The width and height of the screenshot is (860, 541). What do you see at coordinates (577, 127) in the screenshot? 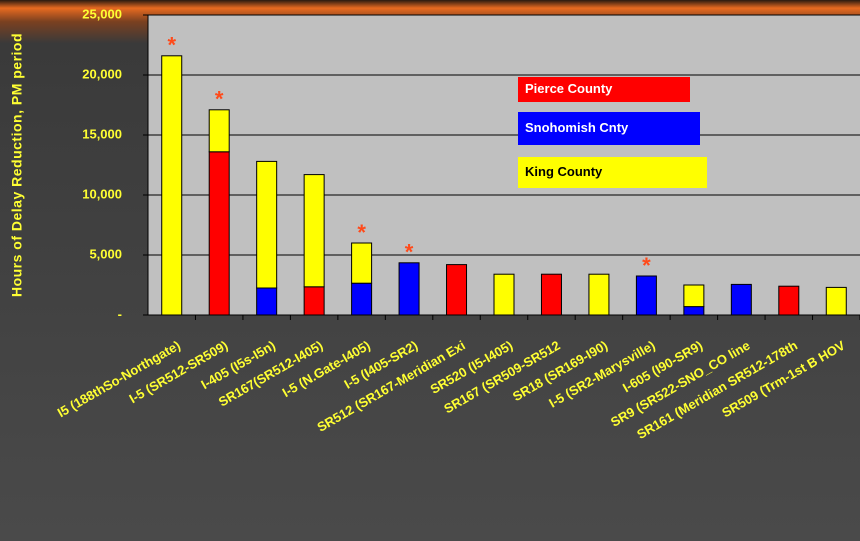
I see `legend-label: Snohomish Cnty` at bounding box center [577, 127].